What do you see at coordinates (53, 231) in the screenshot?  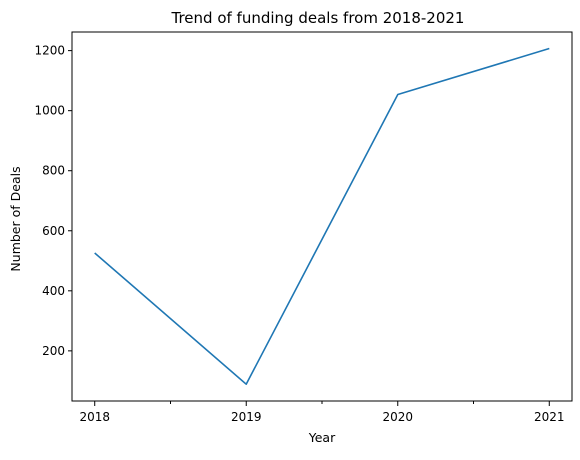 I see `y-tick-label: 600` at bounding box center [53, 231].